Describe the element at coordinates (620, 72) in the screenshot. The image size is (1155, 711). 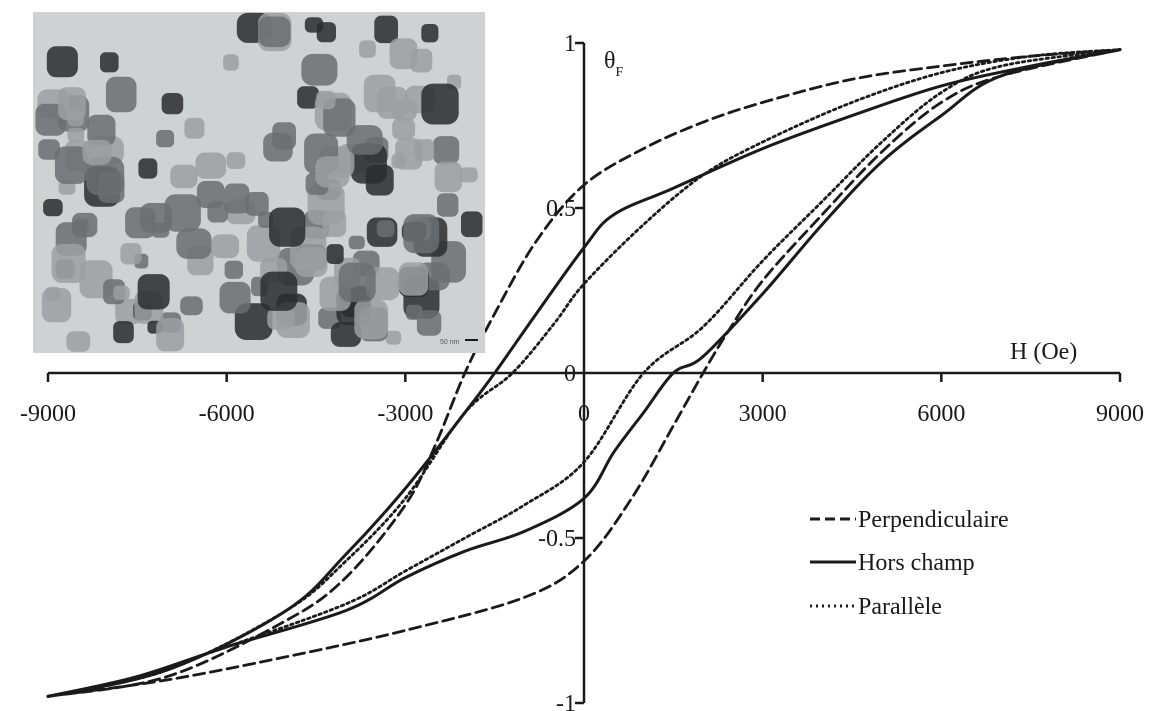
I see `y-axis-label-subscript: F` at that location.